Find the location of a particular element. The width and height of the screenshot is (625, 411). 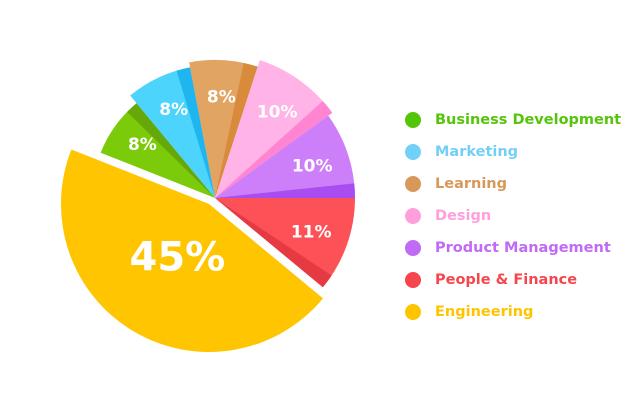

legend-label: People & Finance is located at coordinates (506, 280).